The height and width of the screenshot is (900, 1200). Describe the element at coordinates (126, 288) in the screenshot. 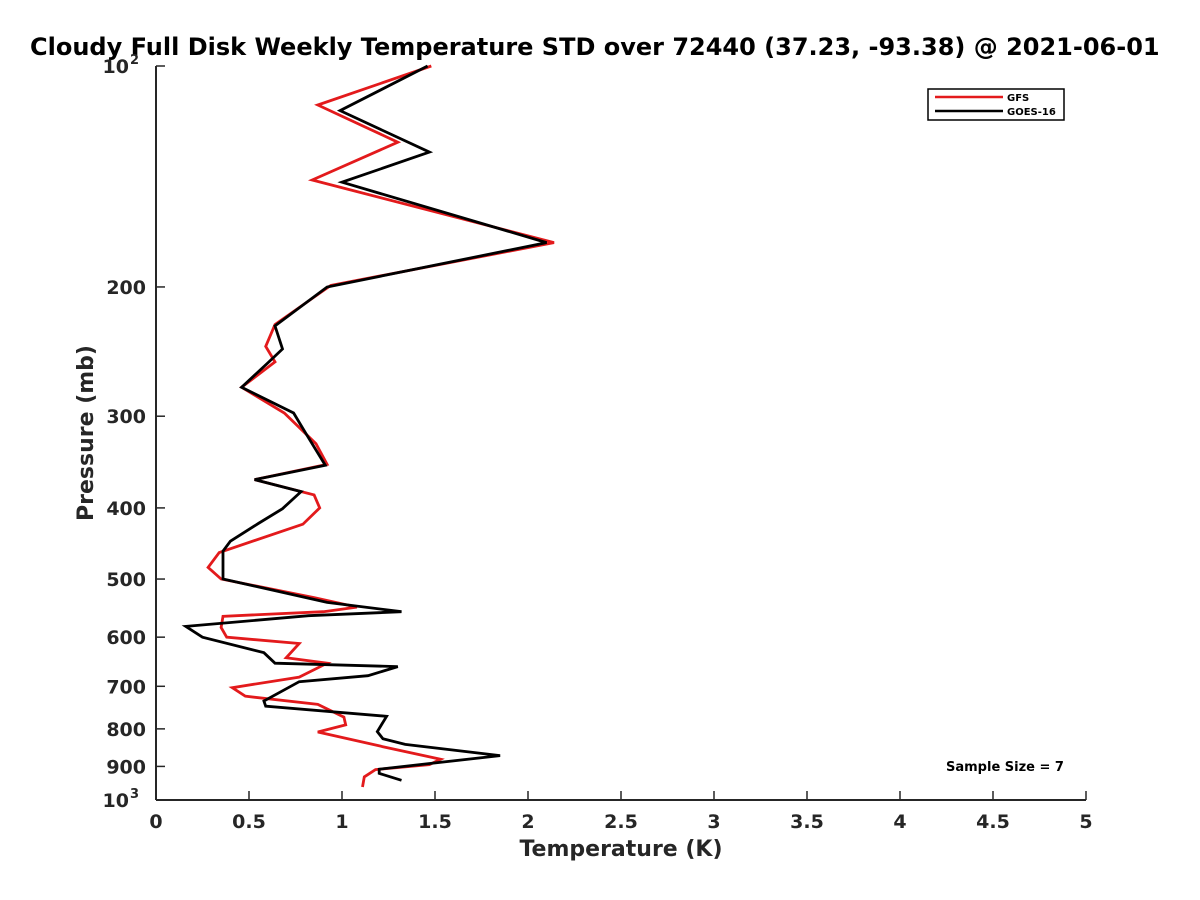

I see `y-tick-label: 200` at that location.